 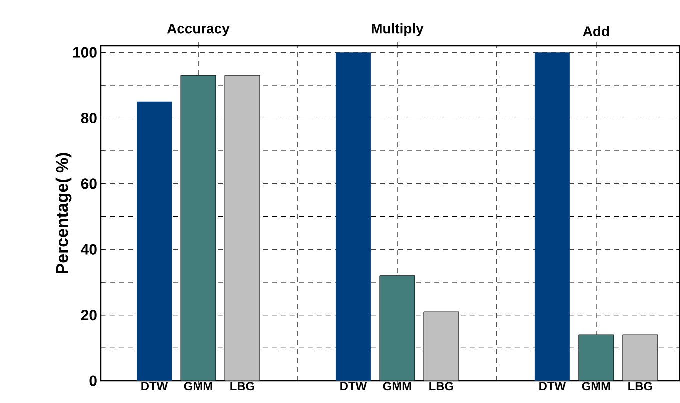 What do you see at coordinates (398, 29) in the screenshot?
I see `x-tick-label: Multiply` at bounding box center [398, 29].